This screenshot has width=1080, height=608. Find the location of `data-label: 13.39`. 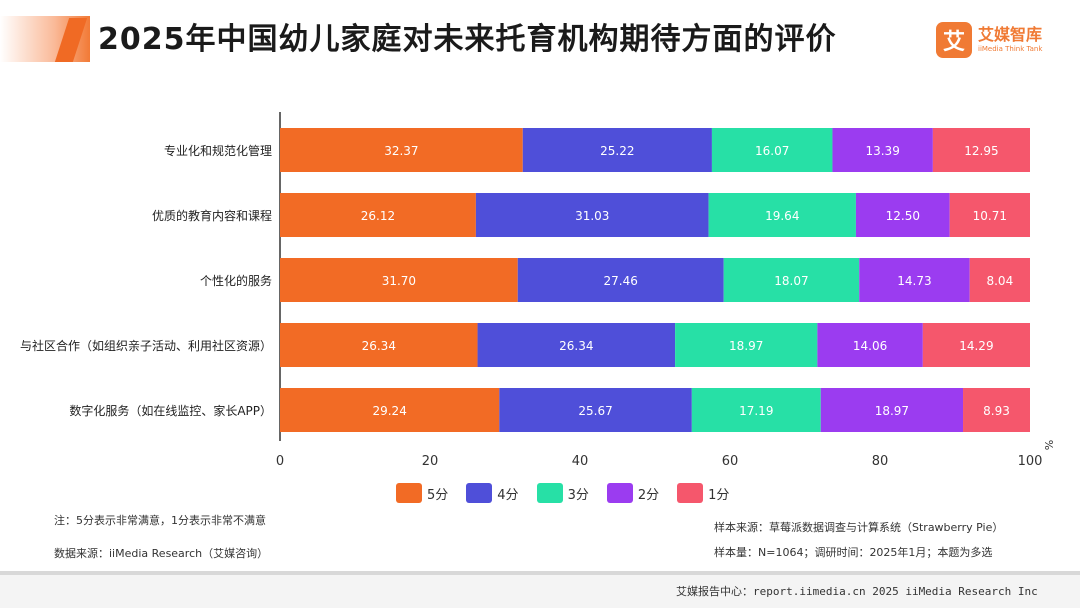

data-label: 13.39 is located at coordinates (882, 151).